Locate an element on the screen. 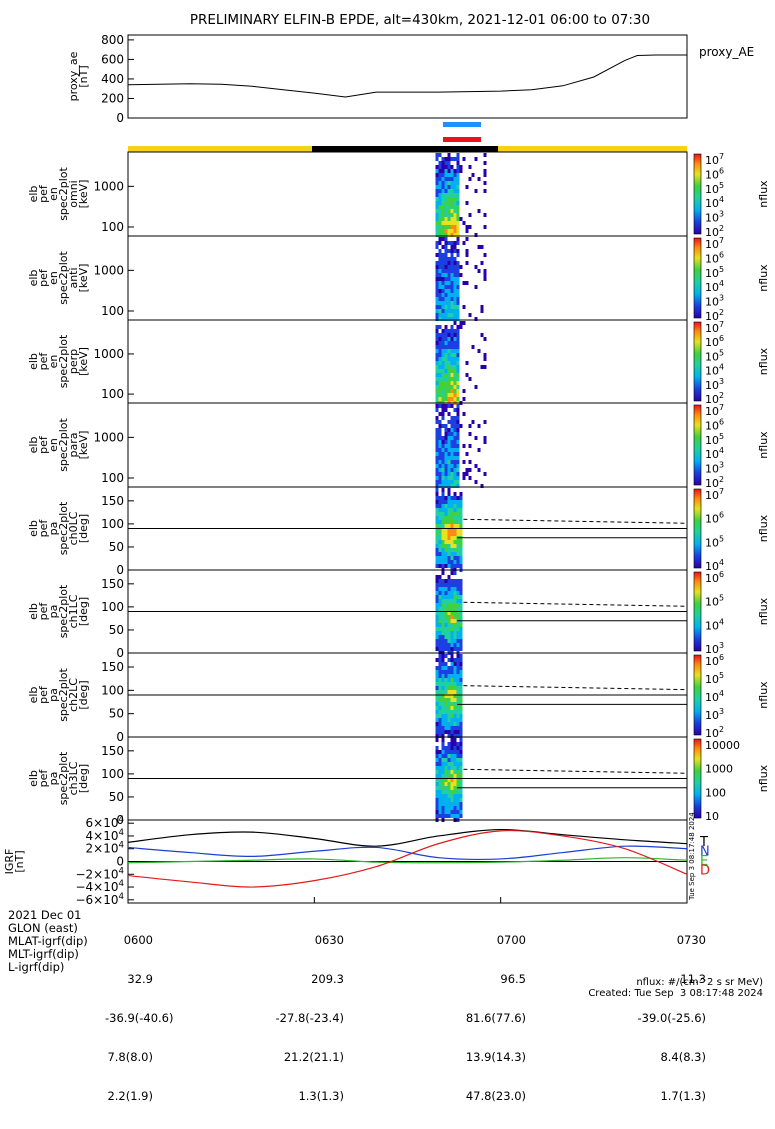  y-tick-label: 600 is located at coordinates (112, 59).